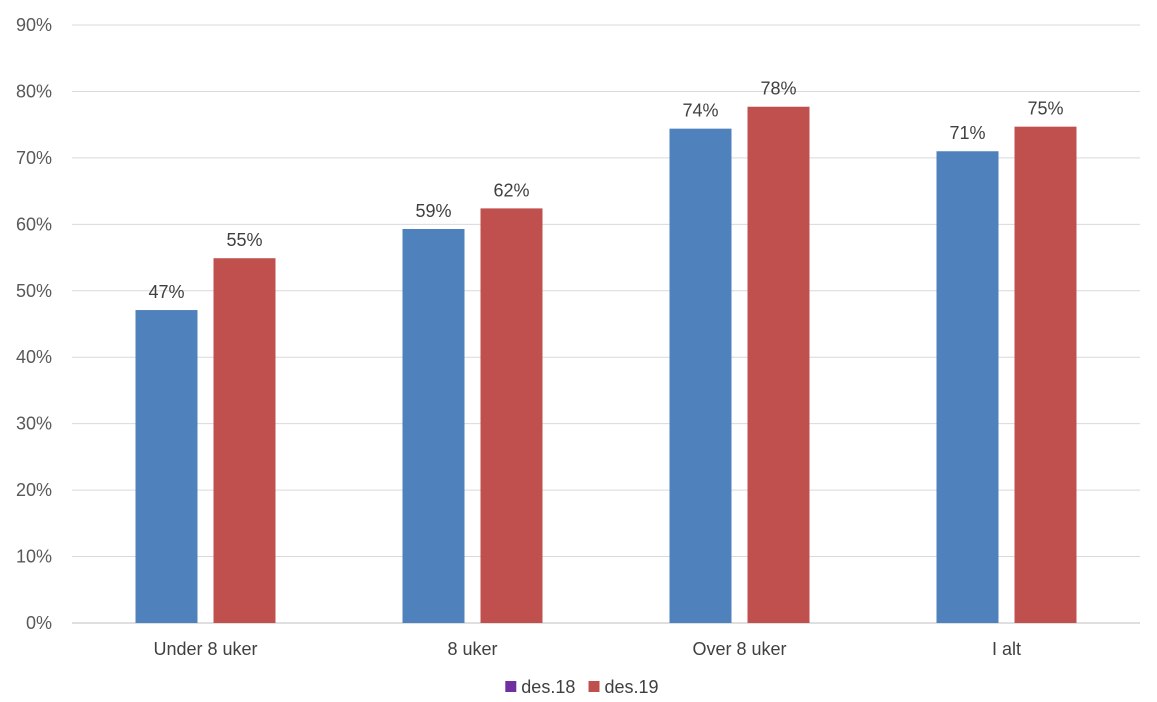  What do you see at coordinates (39, 623) in the screenshot?
I see `y-tick-label: 0%` at bounding box center [39, 623].